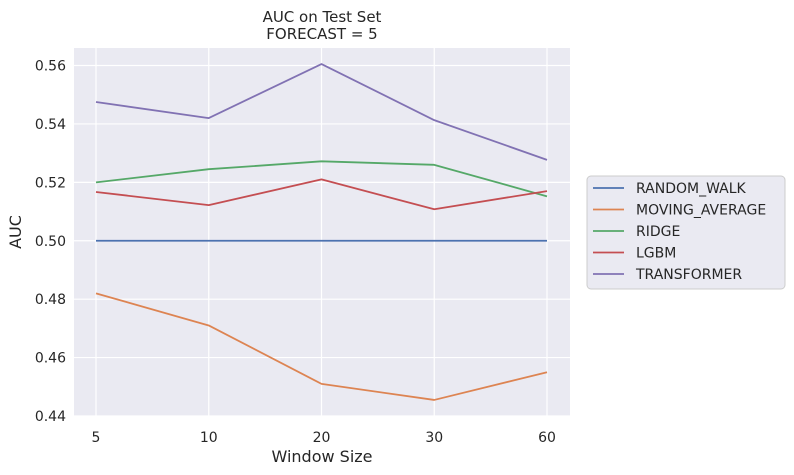 This screenshot has height=475, width=794. Describe the element at coordinates (96, 438) in the screenshot. I see `x-tick-label: 5` at that location.